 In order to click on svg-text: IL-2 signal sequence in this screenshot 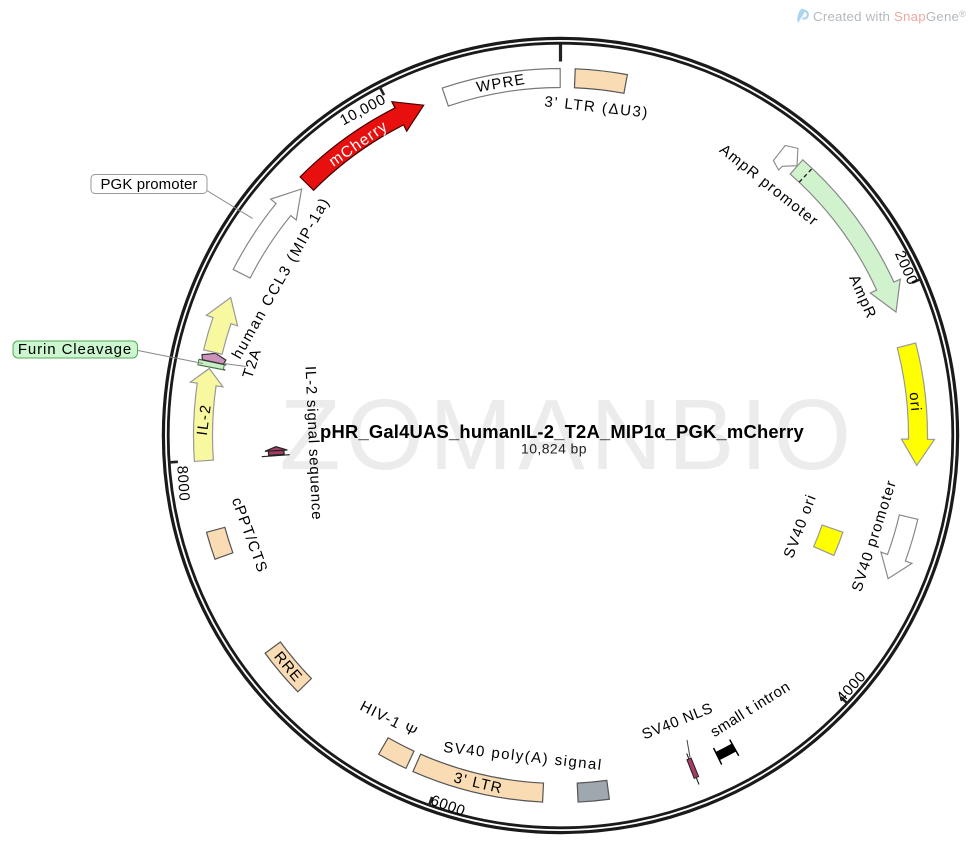, I will do `click(314, 443)`.